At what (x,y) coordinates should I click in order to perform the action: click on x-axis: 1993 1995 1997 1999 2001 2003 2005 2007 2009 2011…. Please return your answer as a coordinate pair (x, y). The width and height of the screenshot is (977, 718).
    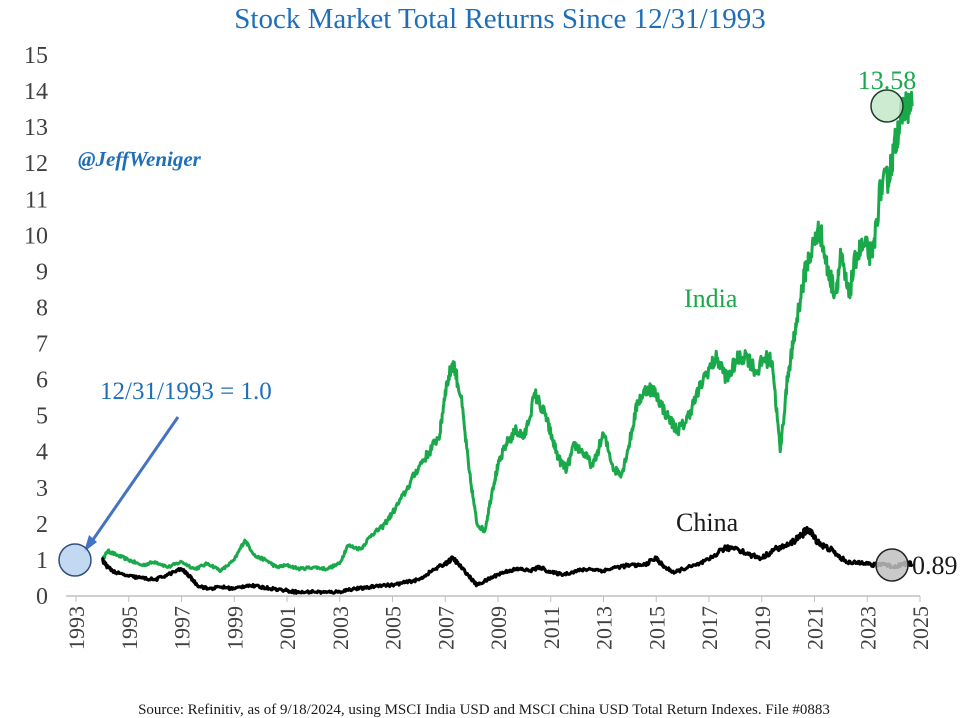
    Looking at the image, I should click on (498, 623).